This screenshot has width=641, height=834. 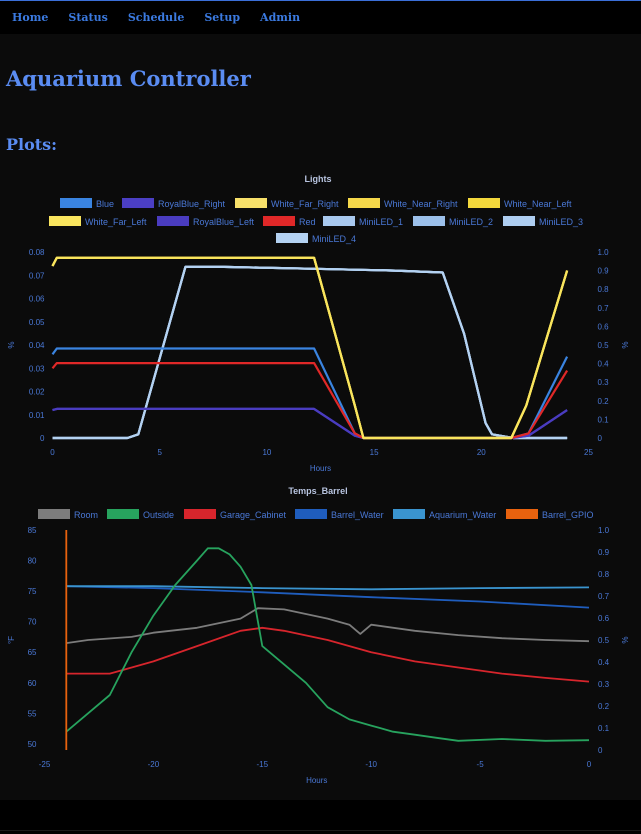 I want to click on nav-admin-link: Admin, so click(x=280, y=17).